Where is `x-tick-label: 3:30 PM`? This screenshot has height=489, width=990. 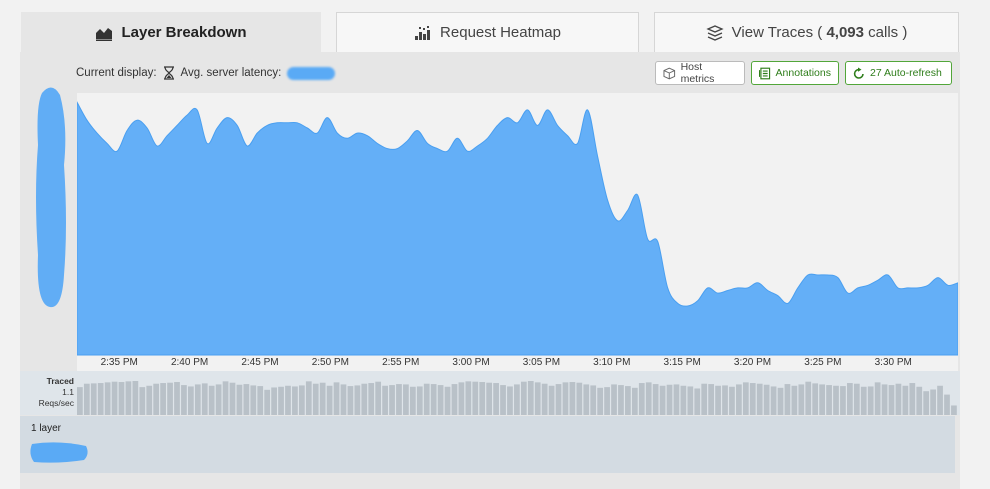
x-tick-label: 3:30 PM is located at coordinates (893, 362).